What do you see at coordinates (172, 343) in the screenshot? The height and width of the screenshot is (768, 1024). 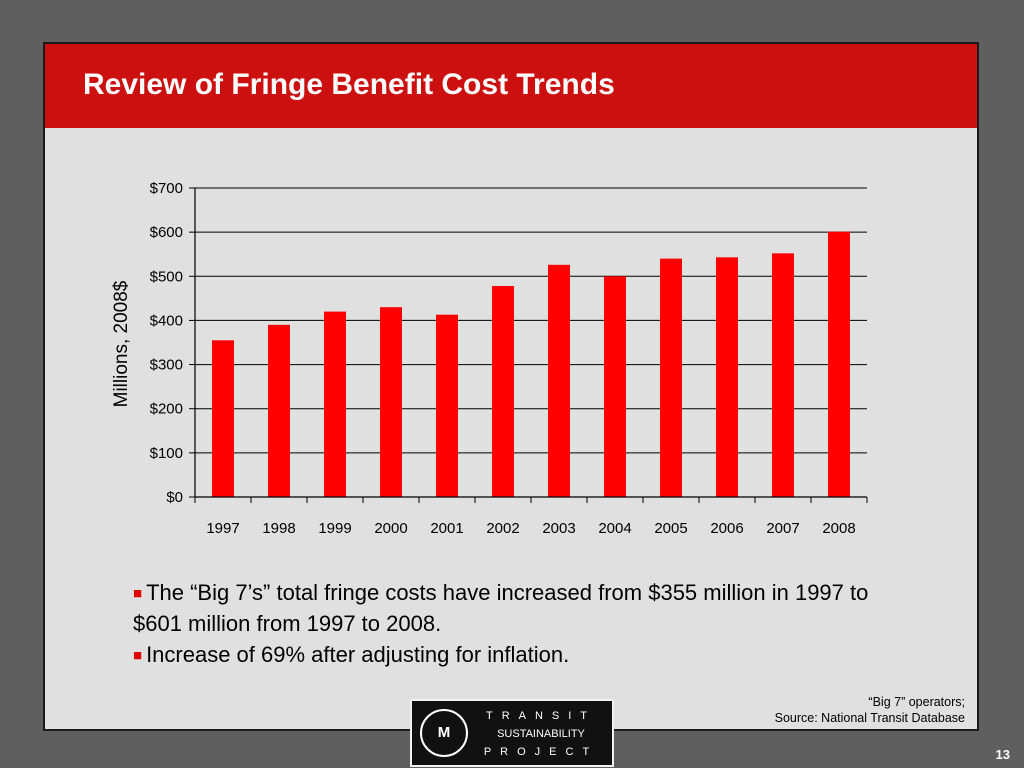 I see `y-tick-labels: $0 $100 $200 $300 $400 $500 $600 $700` at bounding box center [172, 343].